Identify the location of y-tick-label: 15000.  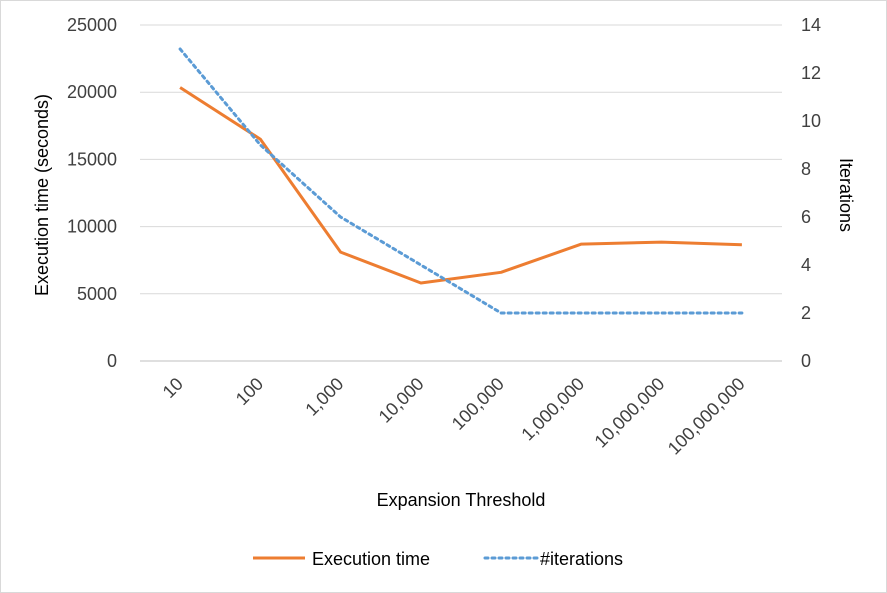
(92, 159).